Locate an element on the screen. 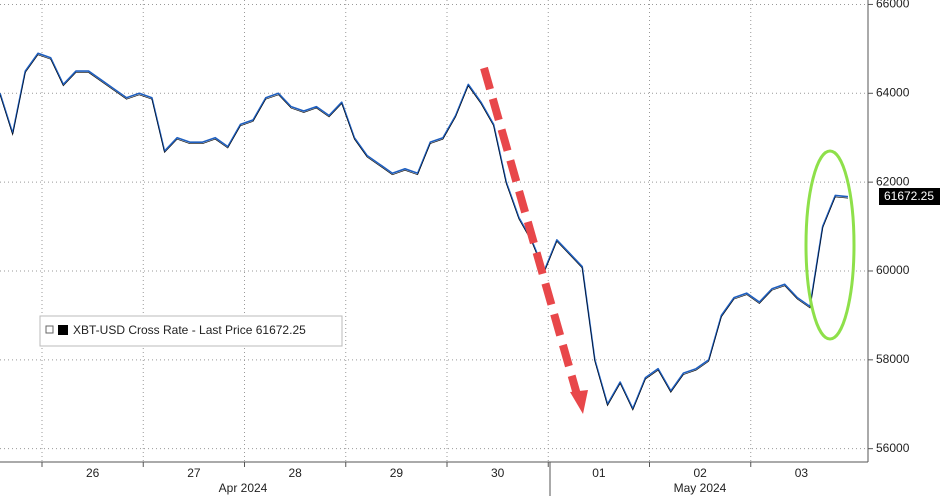 The width and height of the screenshot is (940, 496). last-price-label: 61672.25 is located at coordinates (909, 196).